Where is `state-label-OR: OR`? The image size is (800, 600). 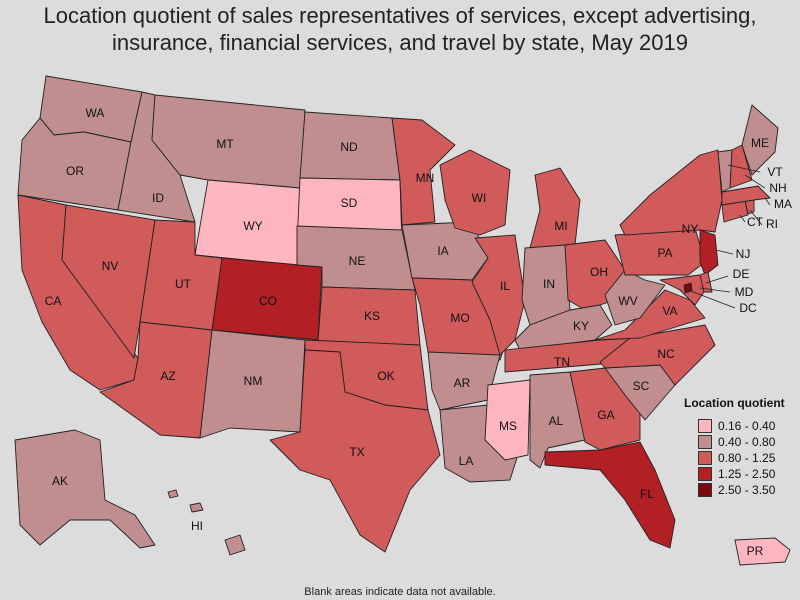 state-label-OR: OR is located at coordinates (75, 171).